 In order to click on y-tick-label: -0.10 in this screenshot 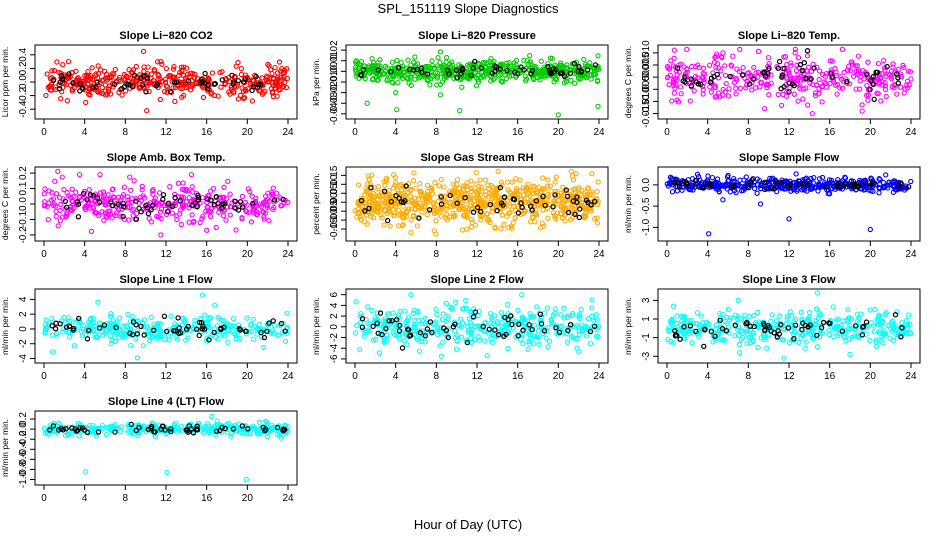, I will do `click(334, 219)`.